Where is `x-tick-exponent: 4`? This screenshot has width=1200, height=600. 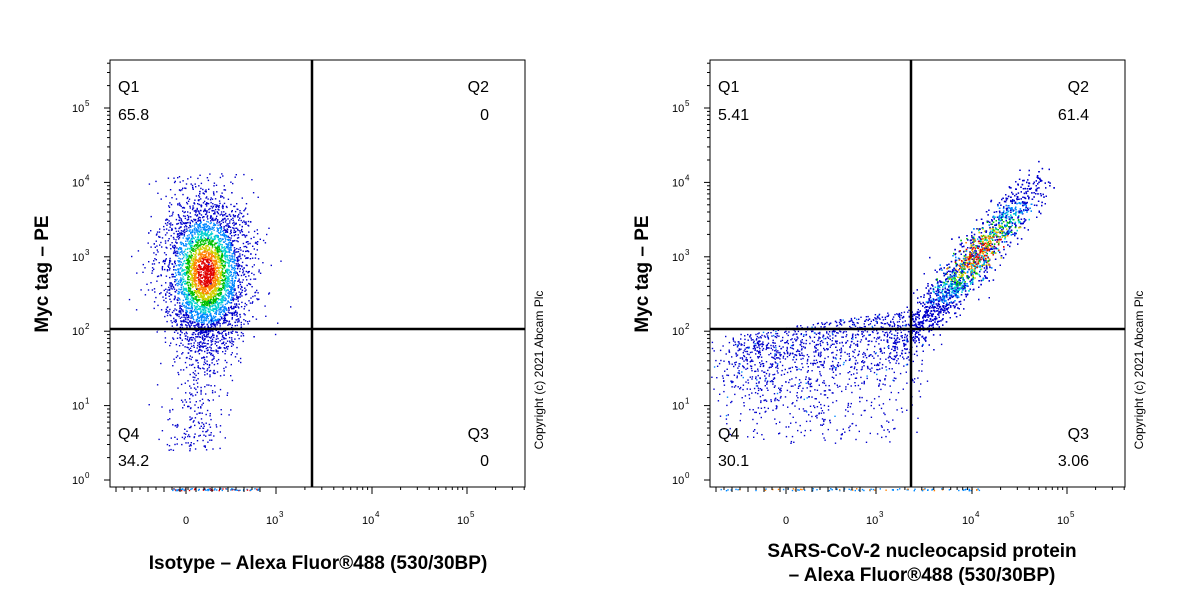
x-tick-exponent: 4 is located at coordinates (377, 514).